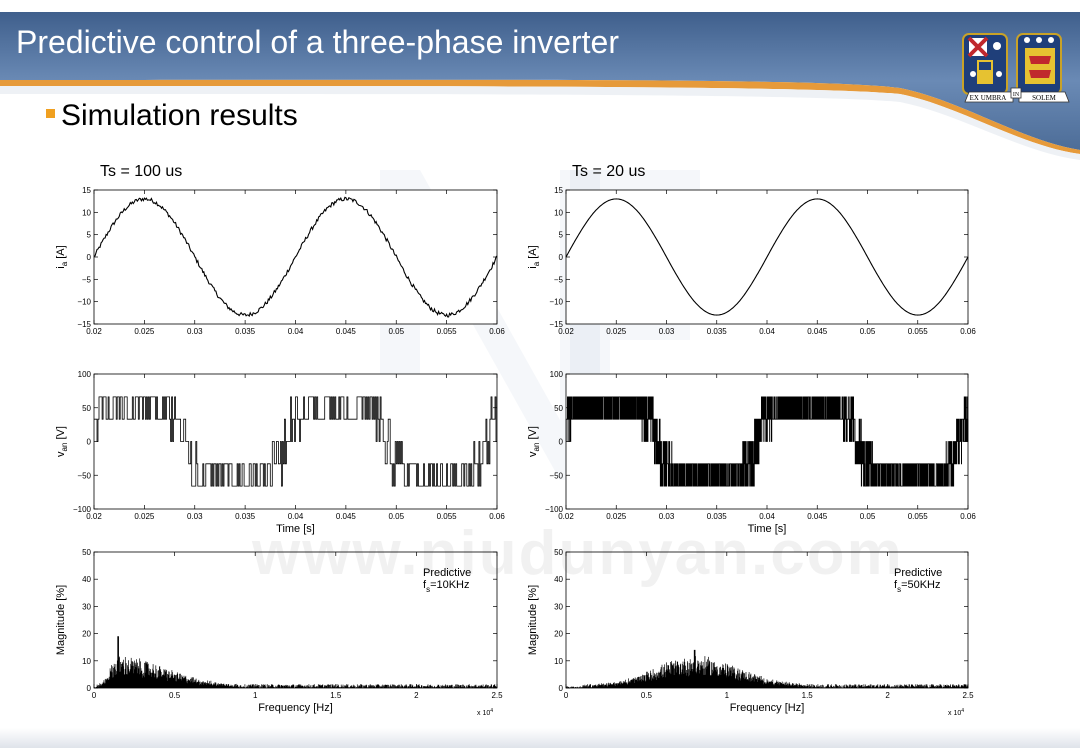 This screenshot has height=748, width=1080. Describe the element at coordinates (918, 573) in the screenshot. I see `annotation-line1-spec-50k: Predictive` at that location.